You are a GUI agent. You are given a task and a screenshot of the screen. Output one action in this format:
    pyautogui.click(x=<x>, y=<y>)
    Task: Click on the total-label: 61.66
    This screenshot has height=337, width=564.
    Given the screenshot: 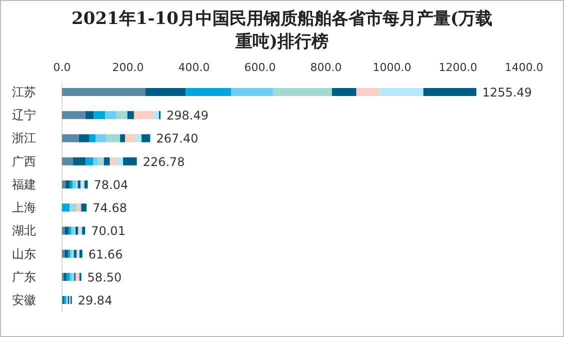 What is the action you would take?
    pyautogui.click(x=105, y=254)
    